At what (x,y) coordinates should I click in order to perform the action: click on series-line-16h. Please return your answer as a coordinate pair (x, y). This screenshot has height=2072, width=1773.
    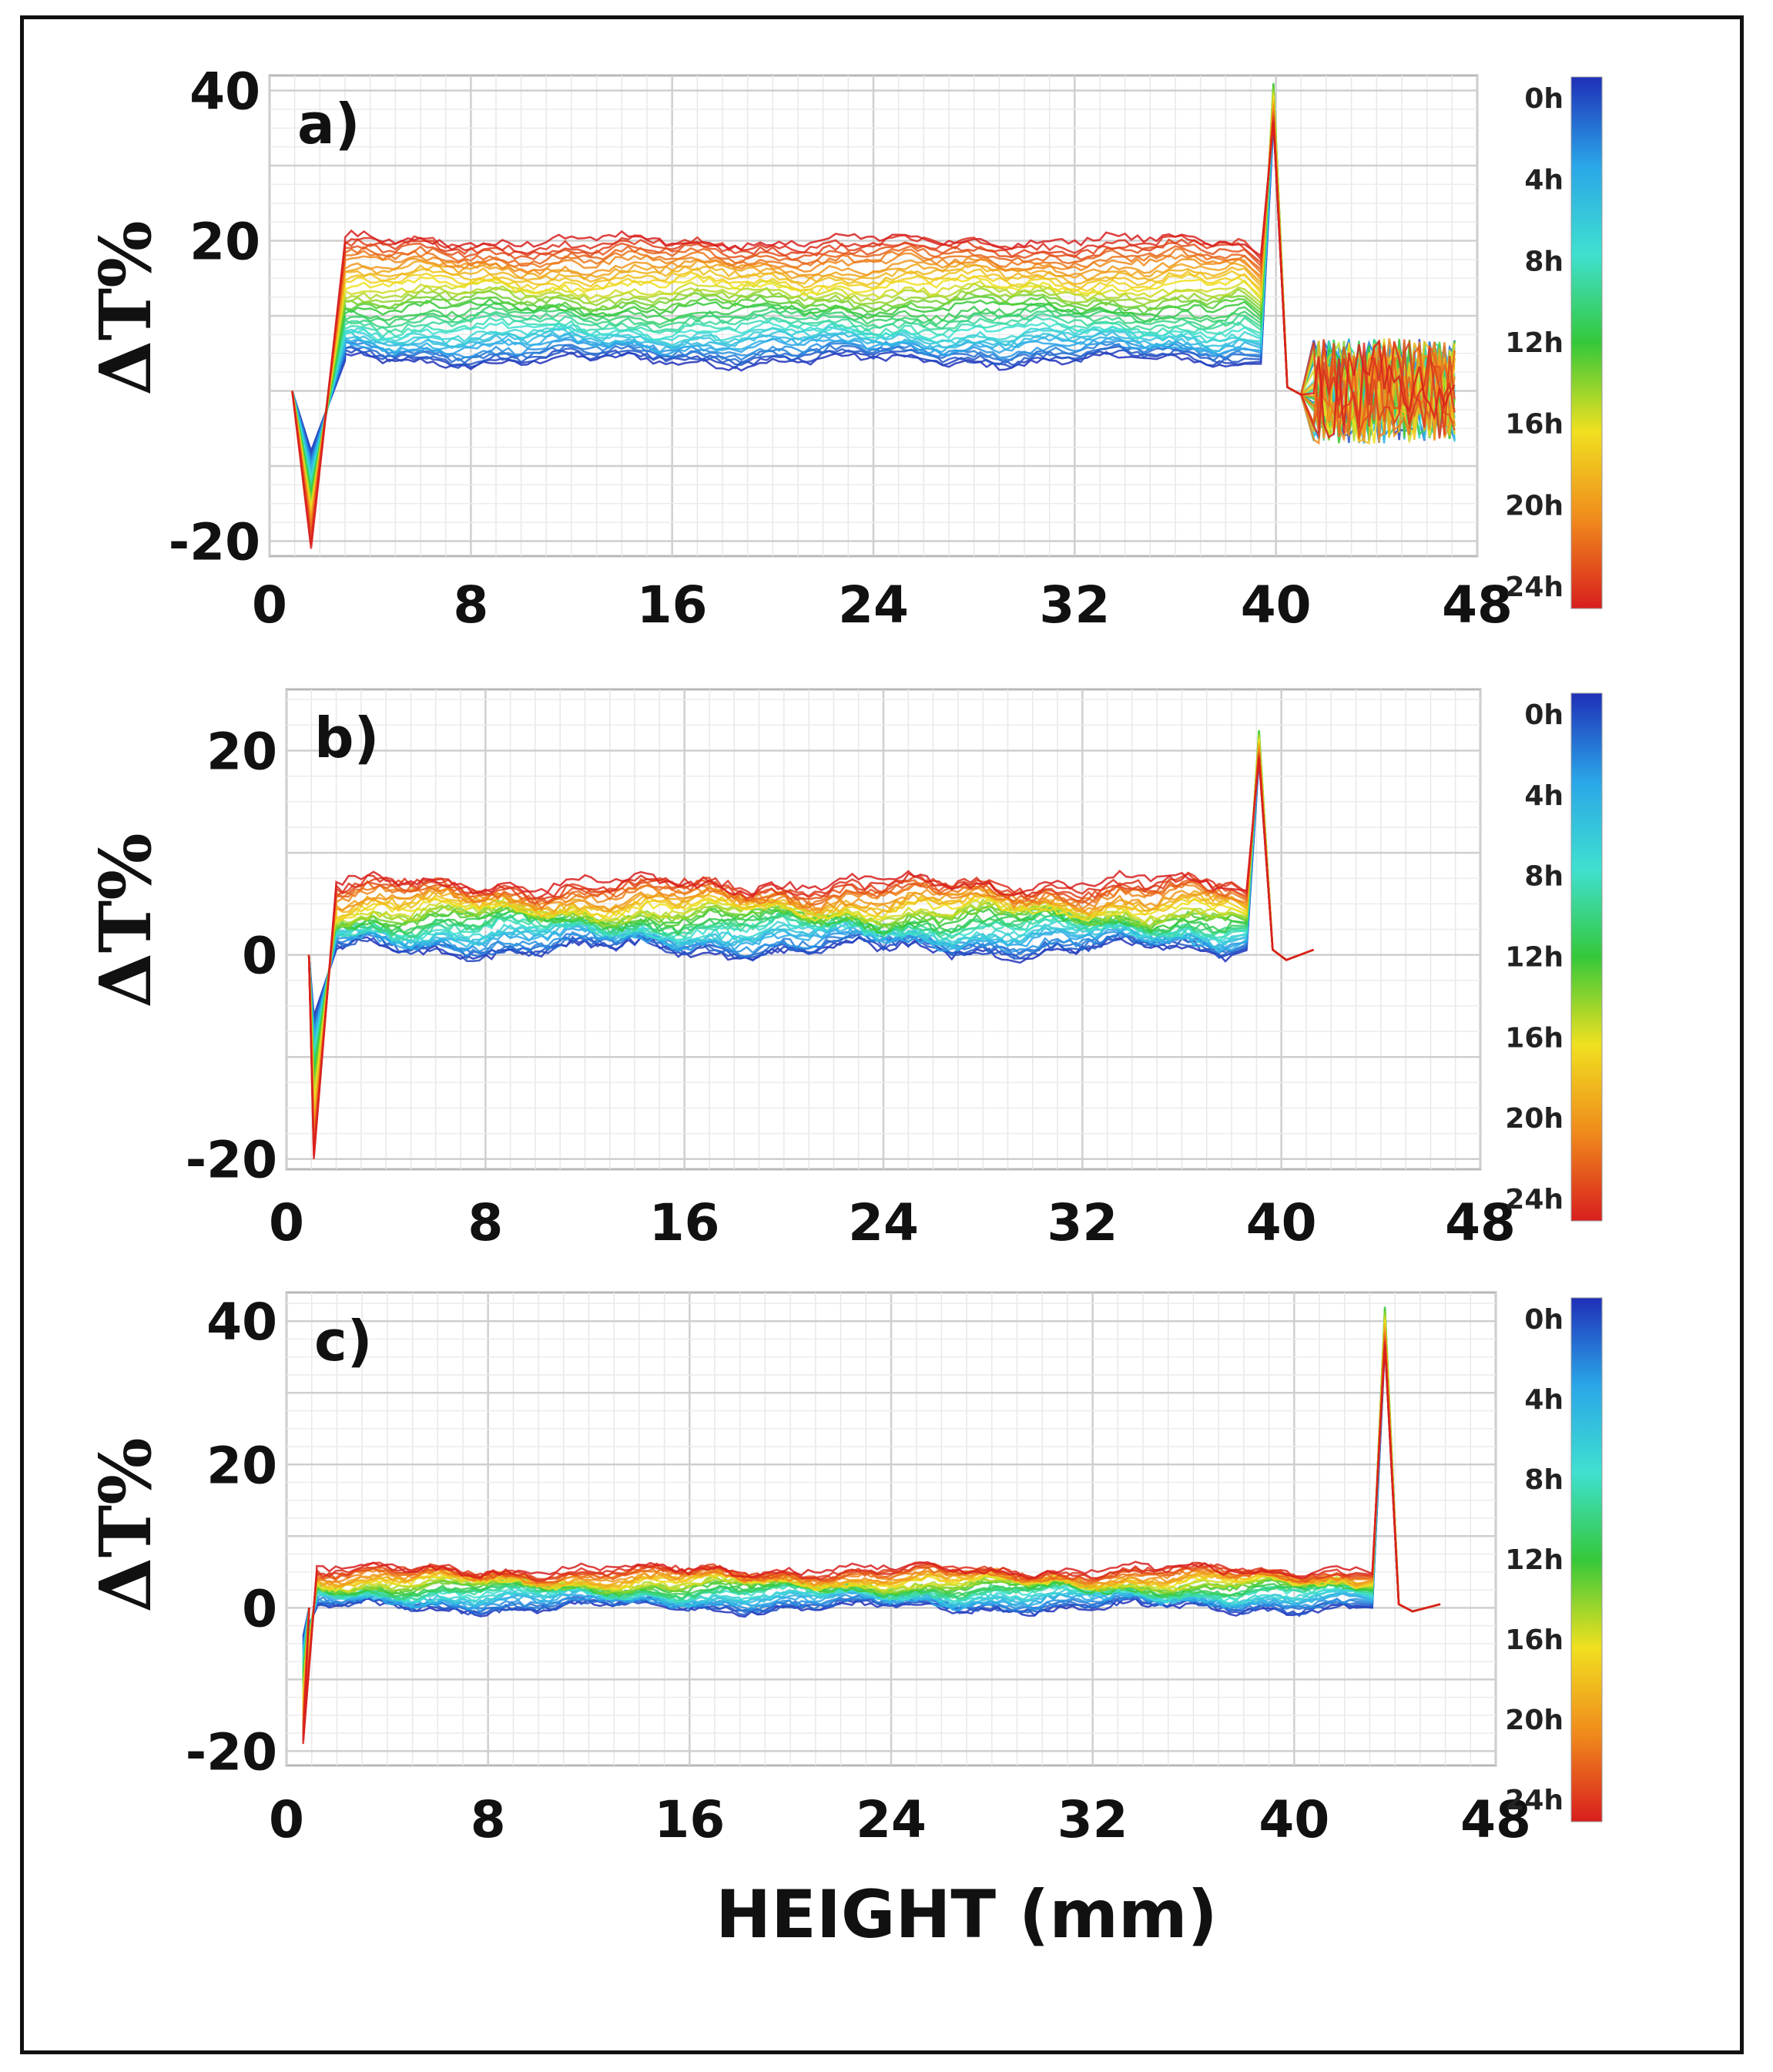
    Looking at the image, I should click on (811, 927).